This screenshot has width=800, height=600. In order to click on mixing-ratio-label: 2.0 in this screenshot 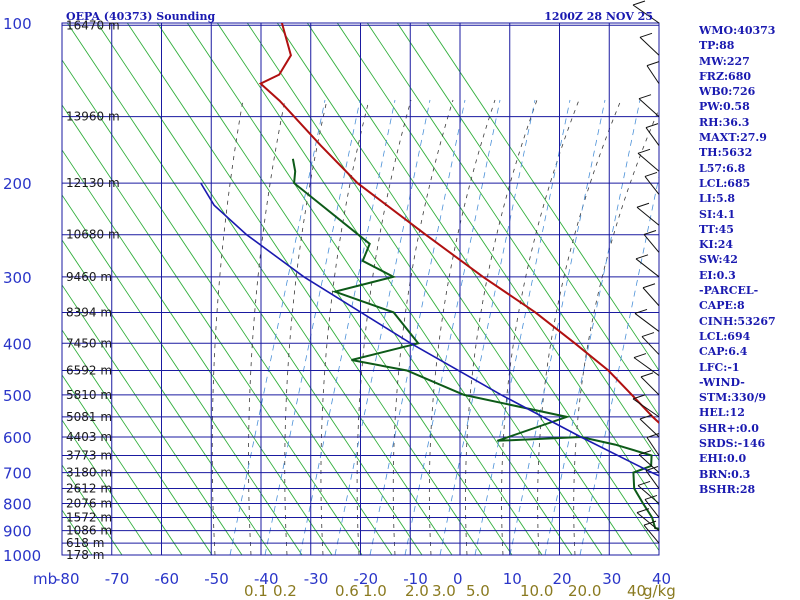, I will do `click(417, 591)`.